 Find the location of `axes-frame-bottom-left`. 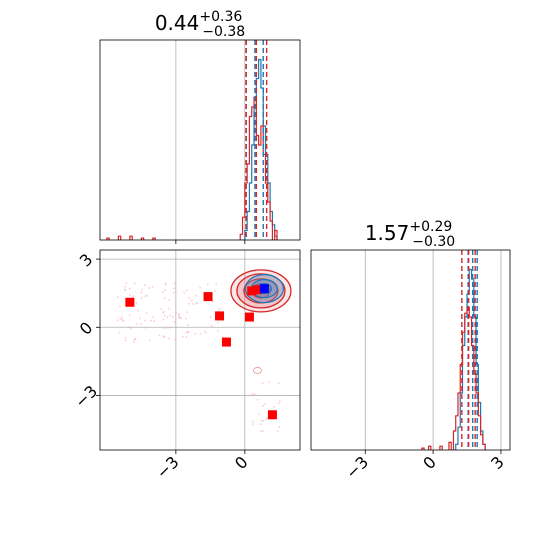

axes-frame-bottom-left is located at coordinates (200, 350).